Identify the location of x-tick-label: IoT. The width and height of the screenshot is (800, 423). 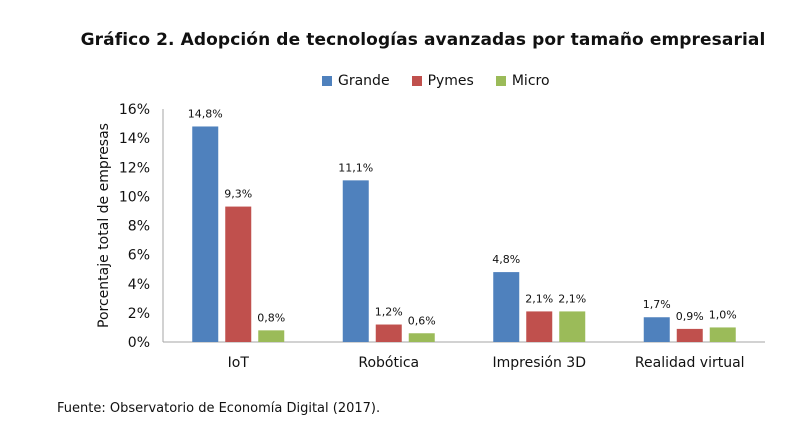
(239, 363).